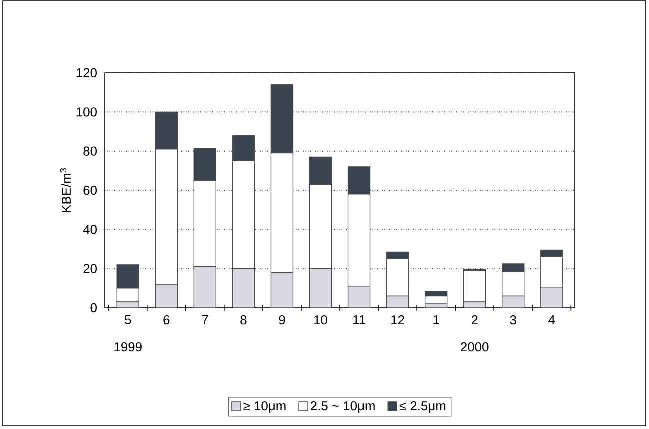 This screenshot has width=649, height=429. What do you see at coordinates (282, 320) in the screenshot?
I see `x-tick-label: 9` at bounding box center [282, 320].